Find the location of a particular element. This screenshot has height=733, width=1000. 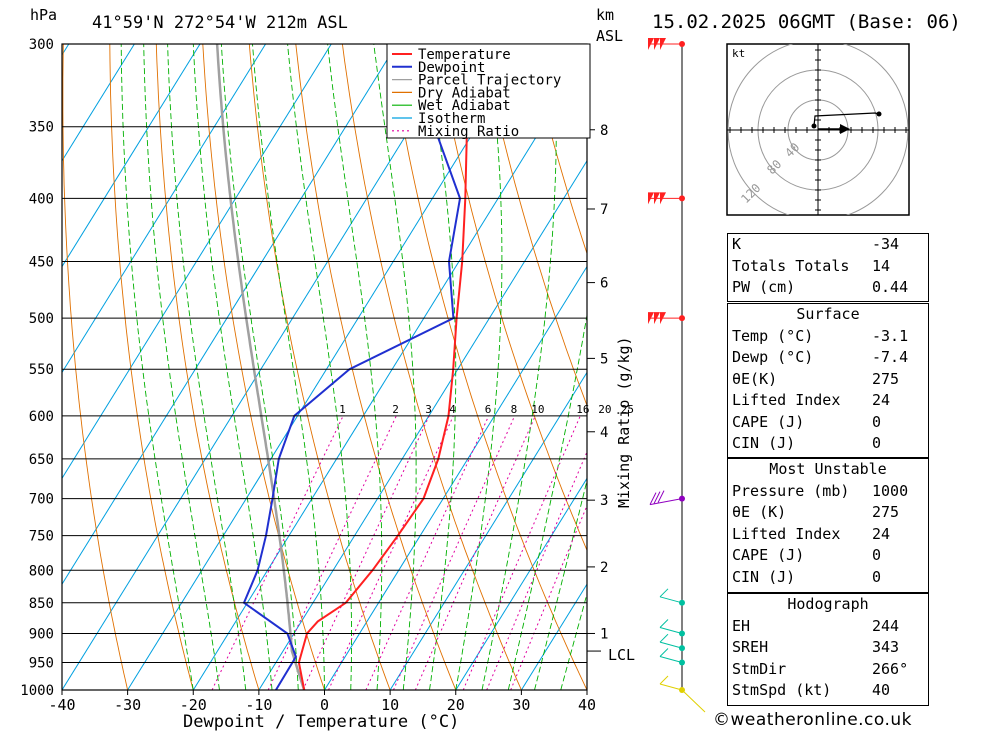

surface-wind-line is located at coordinates (693, 701).